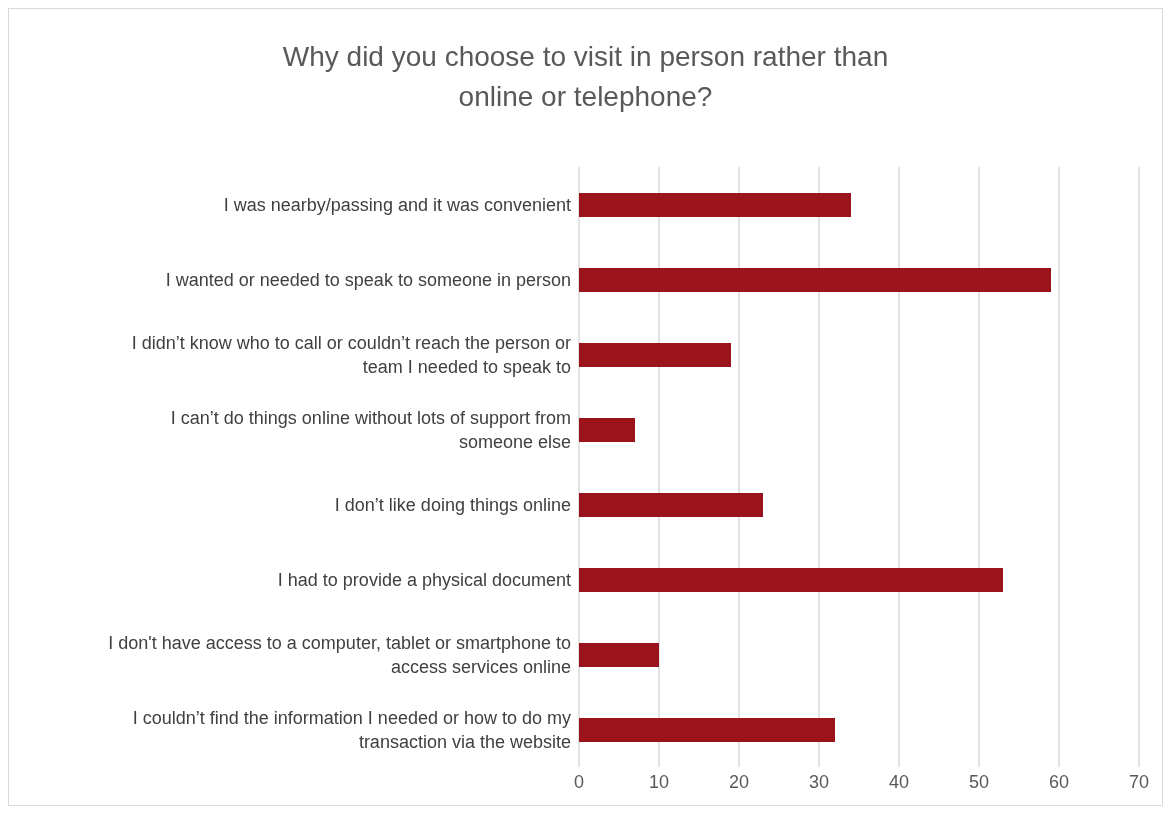  What do you see at coordinates (739, 781) in the screenshot?
I see `x-tick-label: 20` at bounding box center [739, 781].